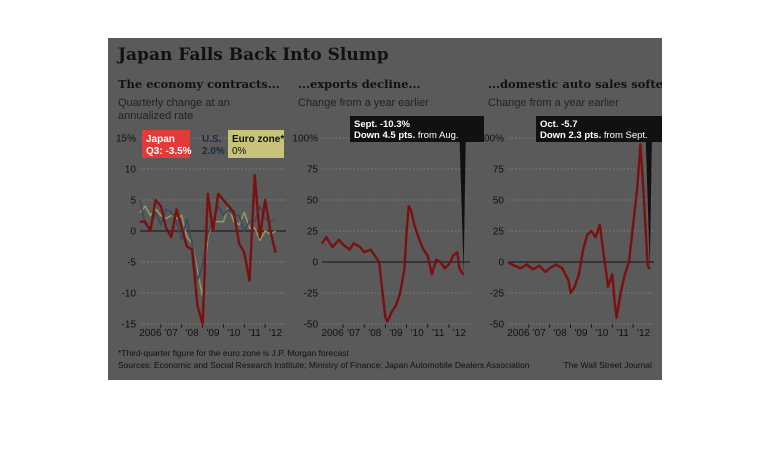 This screenshot has width=770, height=476. Describe the element at coordinates (208, 249) in the screenshot. I see `series-line-japan` at that location.